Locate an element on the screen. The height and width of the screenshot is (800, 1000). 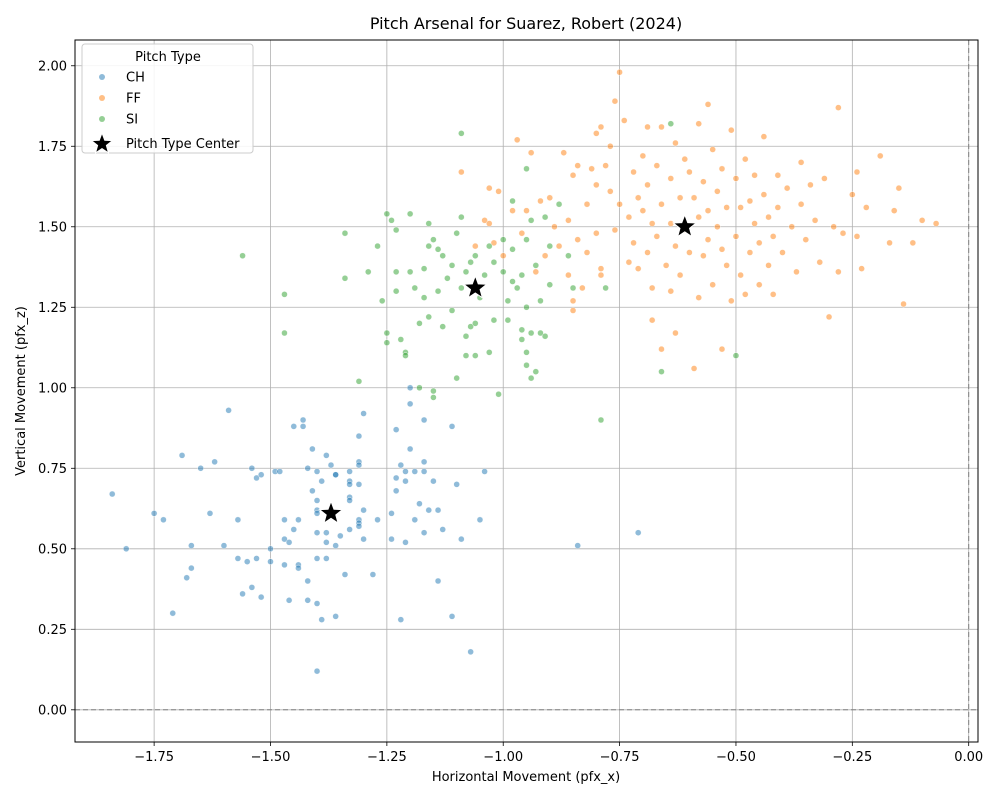
y-axis-label: Vertical Movement (pfx_z) is located at coordinates (21, 391).